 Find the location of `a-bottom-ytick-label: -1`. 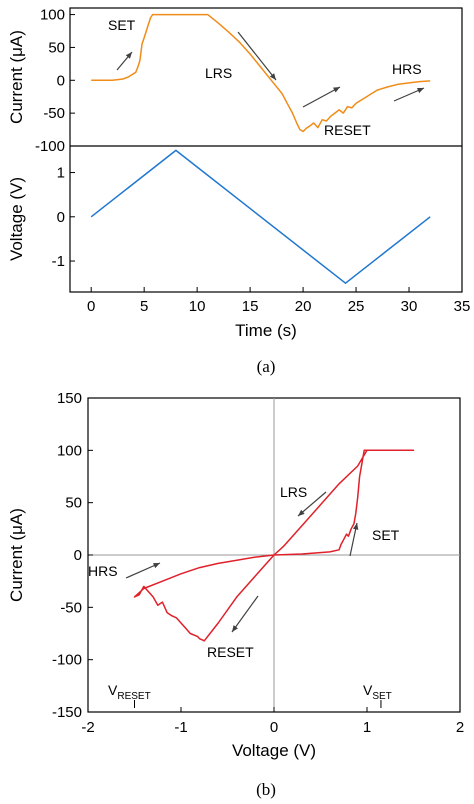

a-bottom-ytick-label: -1 is located at coordinates (58, 261).